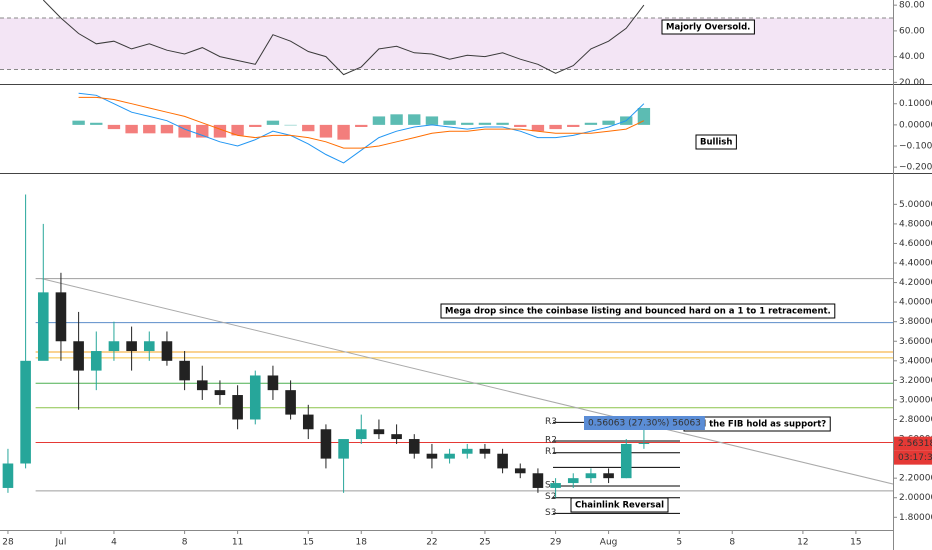 Image resolution: width=932 pixels, height=550 pixels. I want to click on x-tick-label: 29, so click(556, 543).